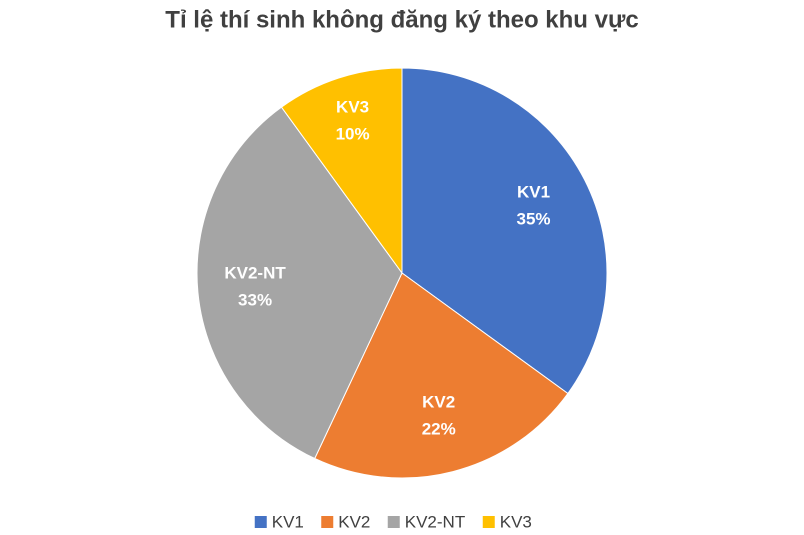 The height and width of the screenshot is (535, 804). What do you see at coordinates (439, 428) in the screenshot?
I see `slice-value-label: 22%` at bounding box center [439, 428].